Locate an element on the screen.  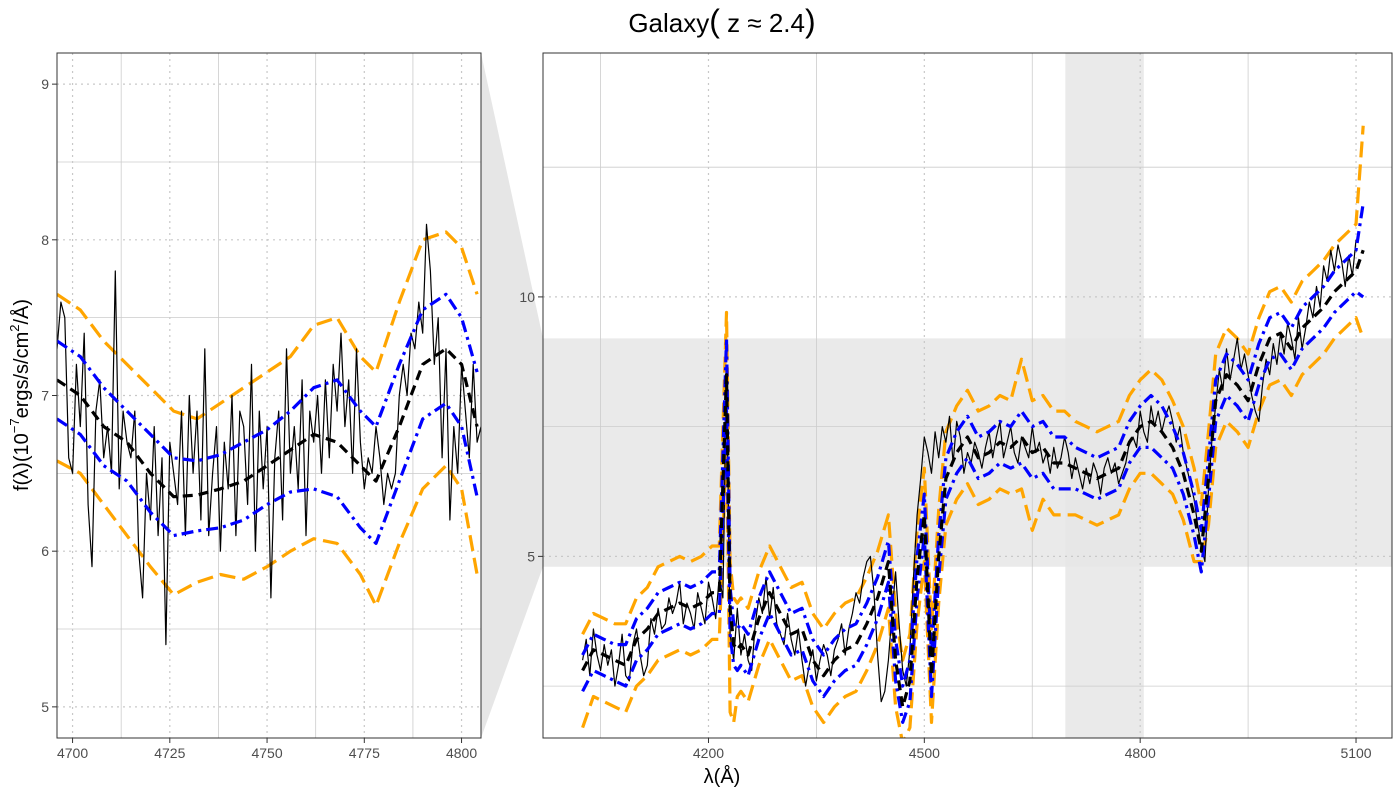
left-median-fit is located at coordinates (268, 423).